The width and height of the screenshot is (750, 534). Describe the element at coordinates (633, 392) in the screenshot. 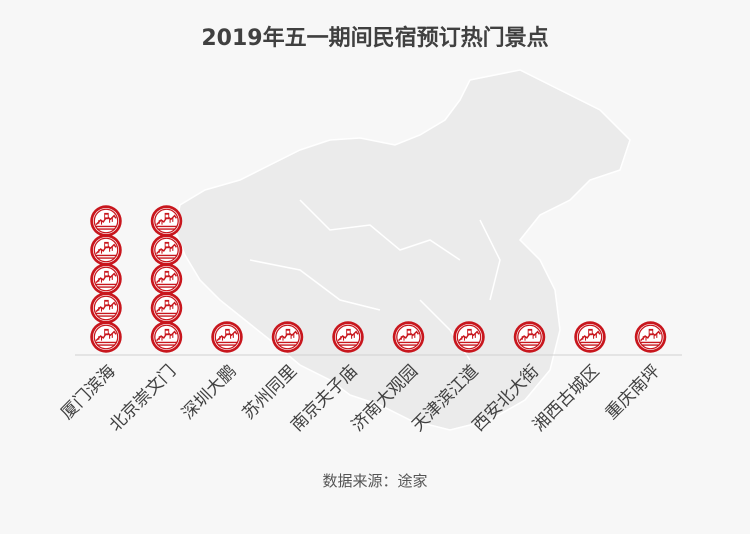

I see `x-tick-label: 重庆南坪` at that location.